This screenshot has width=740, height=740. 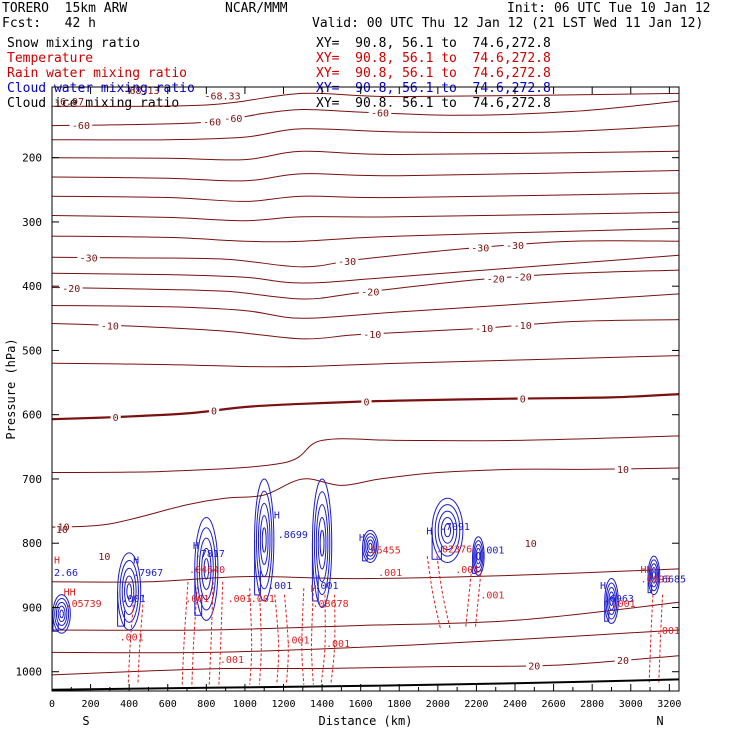 I want to click on annotation-20: H, so click(x=314, y=589).